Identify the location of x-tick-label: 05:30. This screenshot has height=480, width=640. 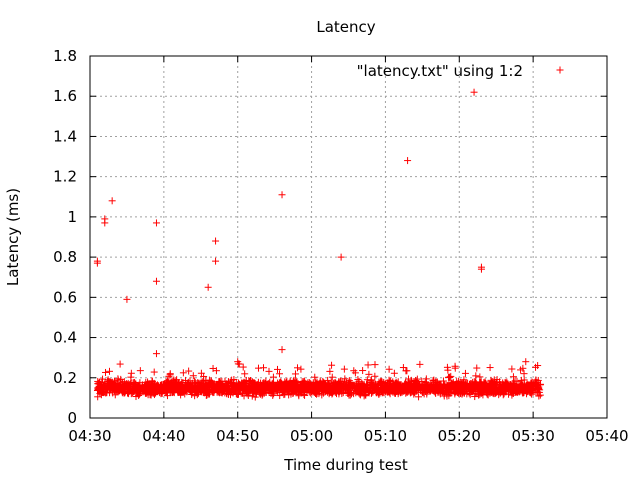
(533, 436).